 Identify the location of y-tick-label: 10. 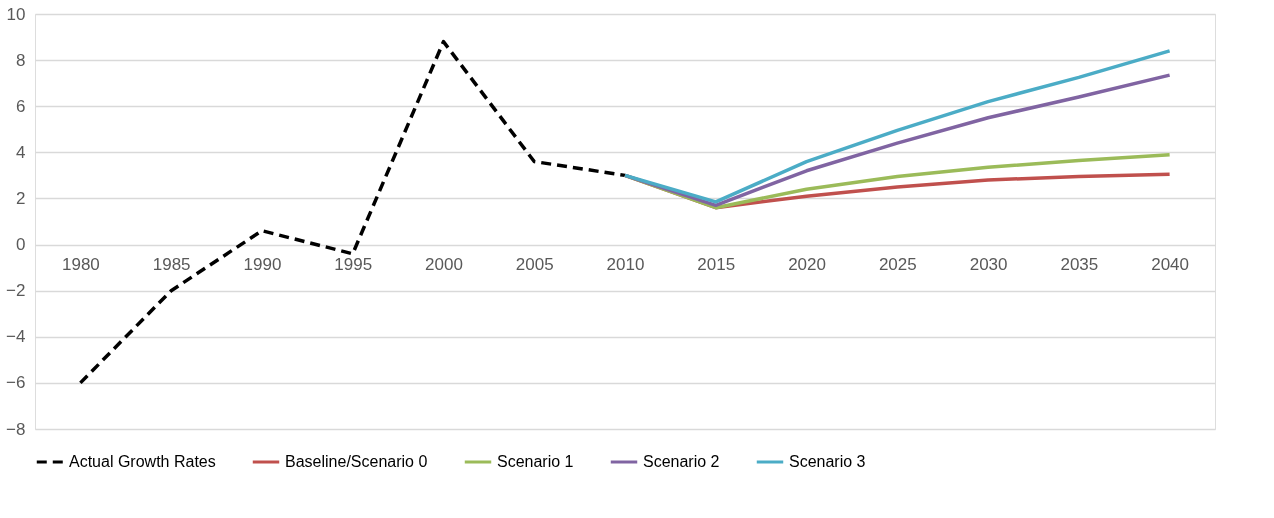
(16, 14).